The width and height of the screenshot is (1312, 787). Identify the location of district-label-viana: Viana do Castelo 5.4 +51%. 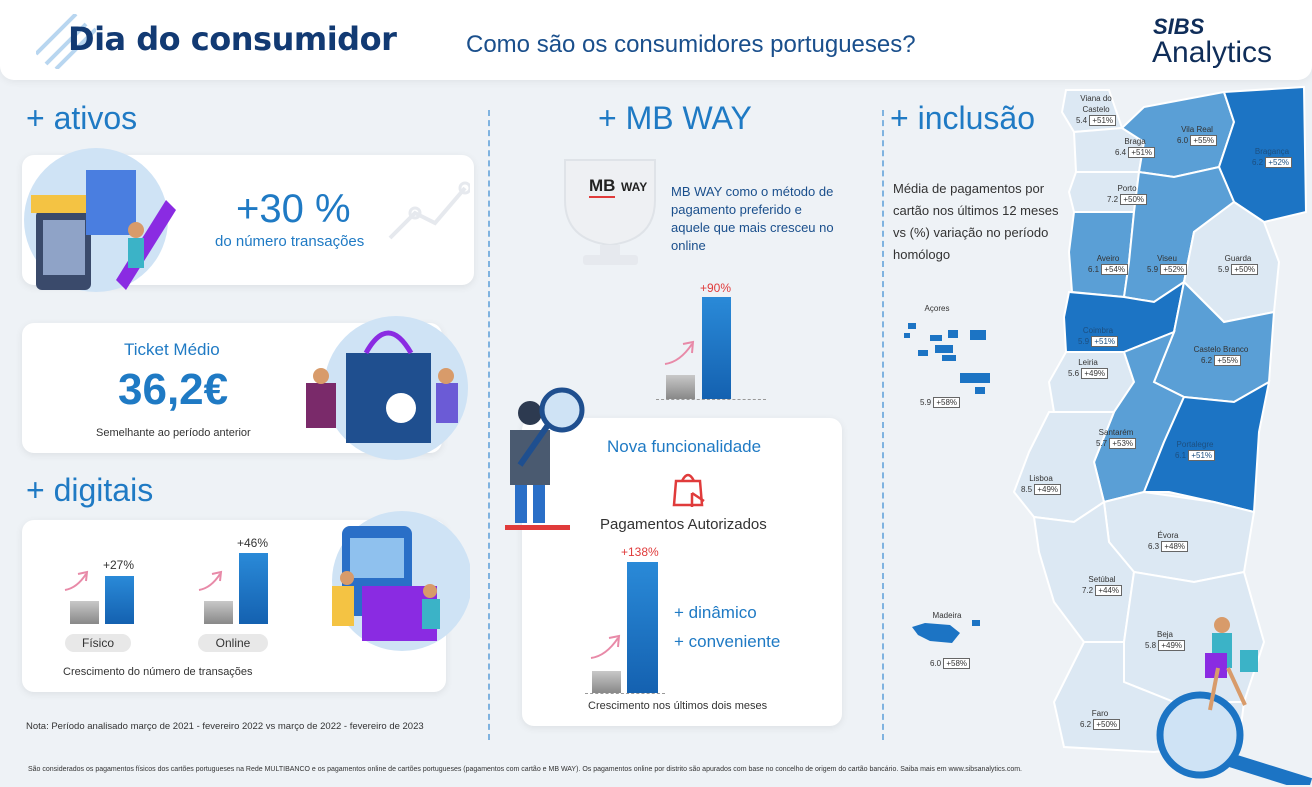
(1096, 109).